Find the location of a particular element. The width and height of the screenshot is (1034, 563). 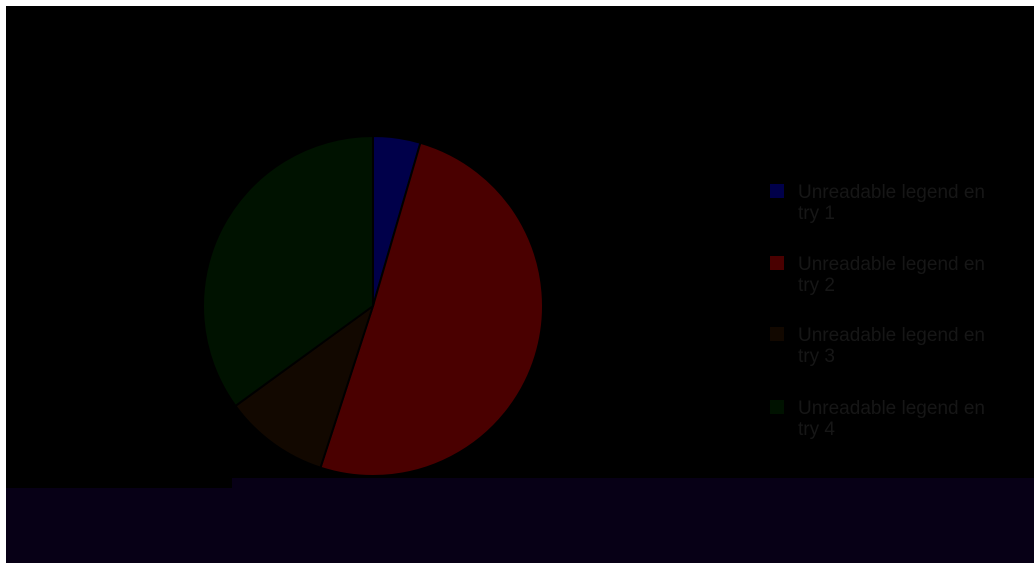

bottom-band is located at coordinates (520, 525).